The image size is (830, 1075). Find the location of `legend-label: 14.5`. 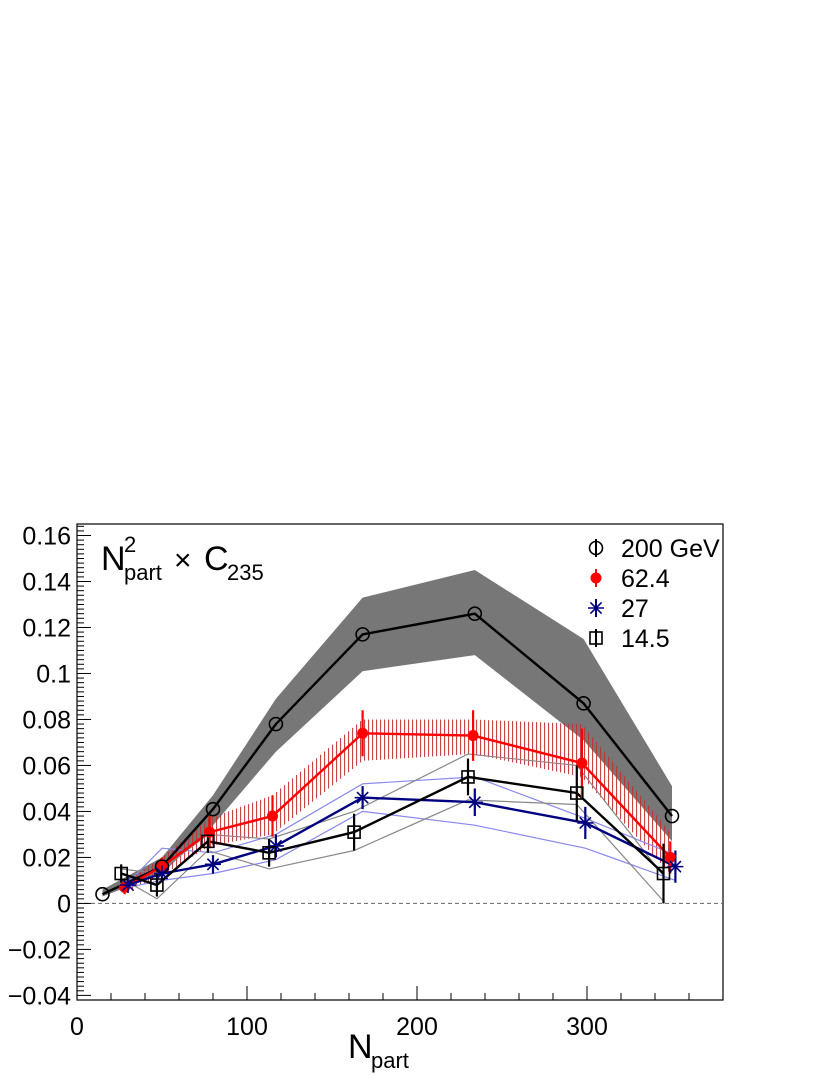

legend-label: 14.5 is located at coordinates (645, 639).